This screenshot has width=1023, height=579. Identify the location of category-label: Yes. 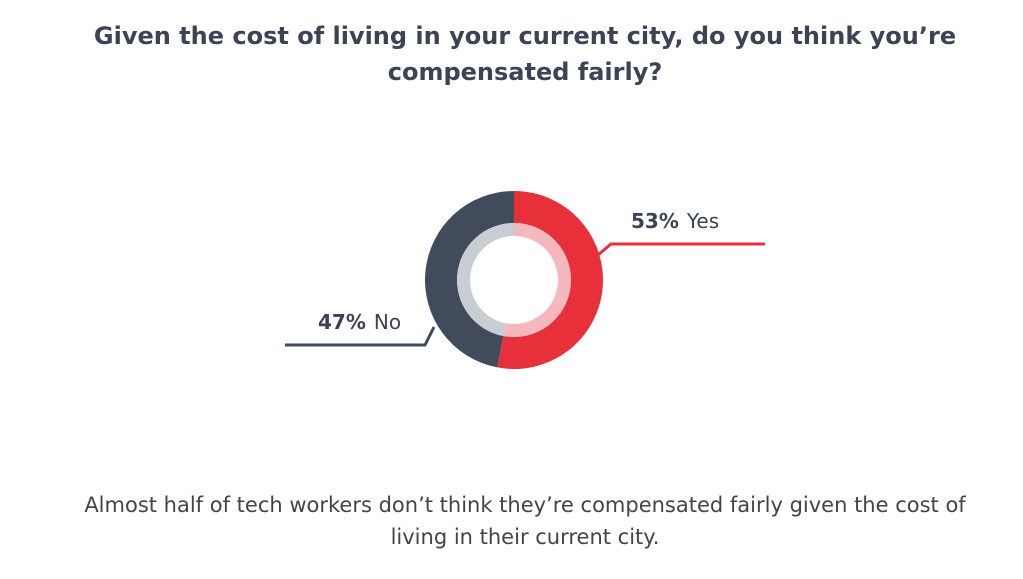
(702, 221).